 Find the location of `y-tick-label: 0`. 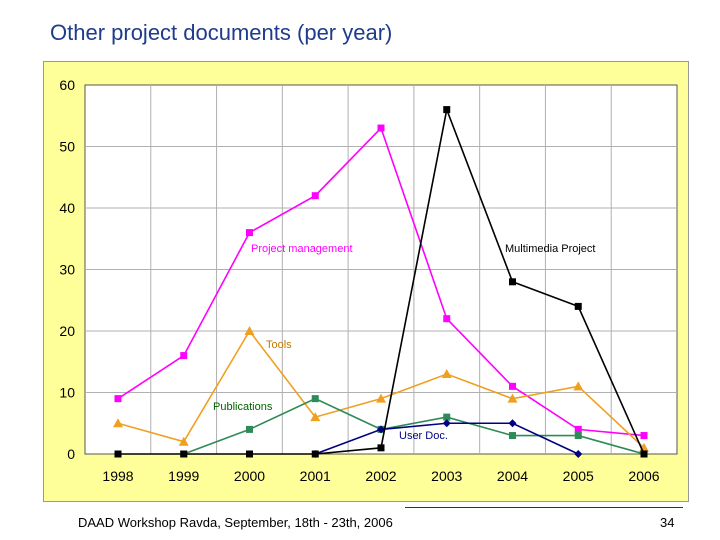

y-tick-label: 0 is located at coordinates (71, 454).